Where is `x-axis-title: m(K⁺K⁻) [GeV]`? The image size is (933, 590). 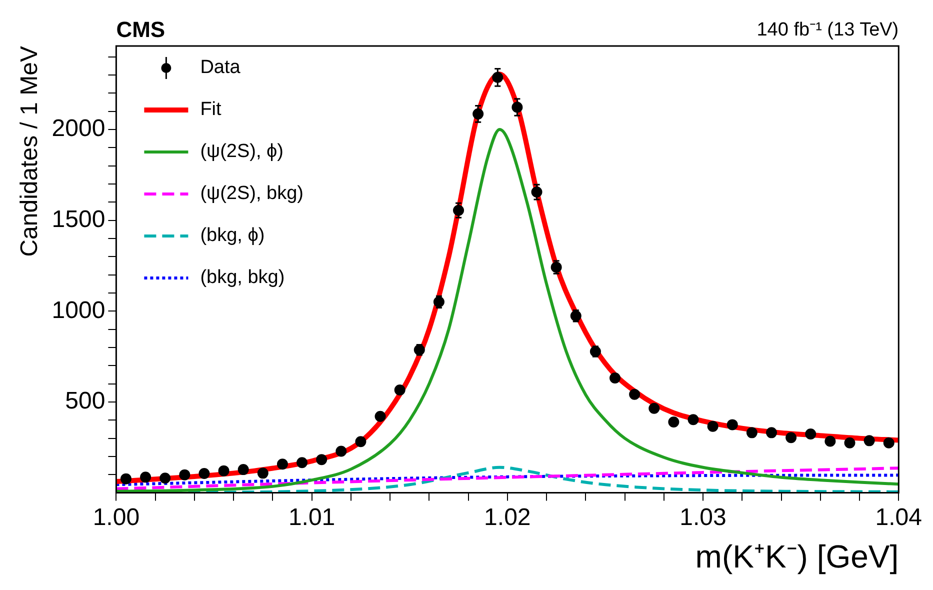 x-axis-title: m(K⁺K⁻) [GeV] is located at coordinates (797, 556).